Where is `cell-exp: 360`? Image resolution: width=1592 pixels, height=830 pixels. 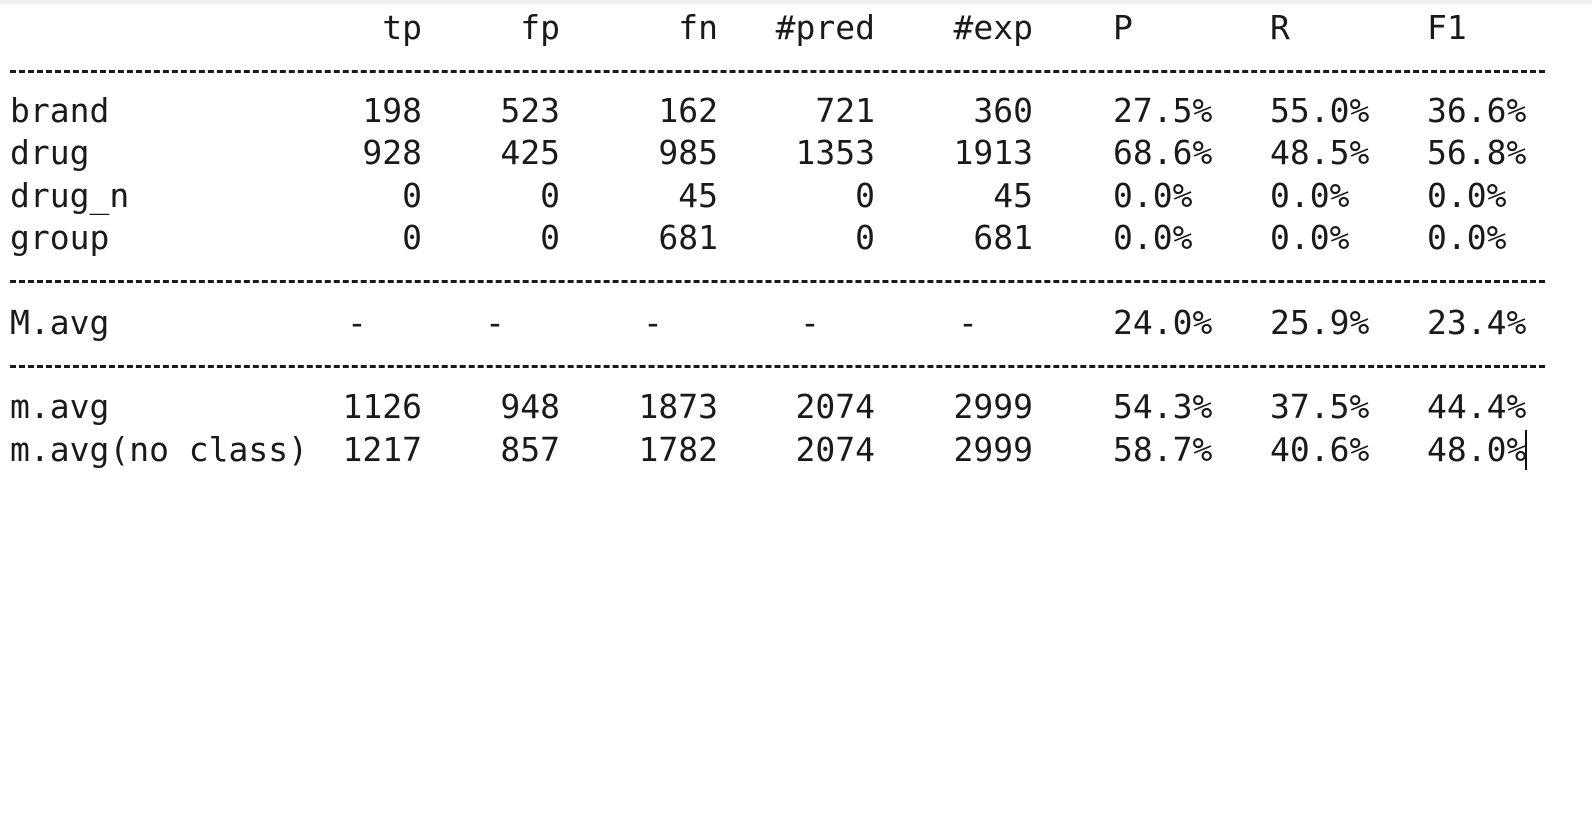 cell-exp: 360 is located at coordinates (1003, 110).